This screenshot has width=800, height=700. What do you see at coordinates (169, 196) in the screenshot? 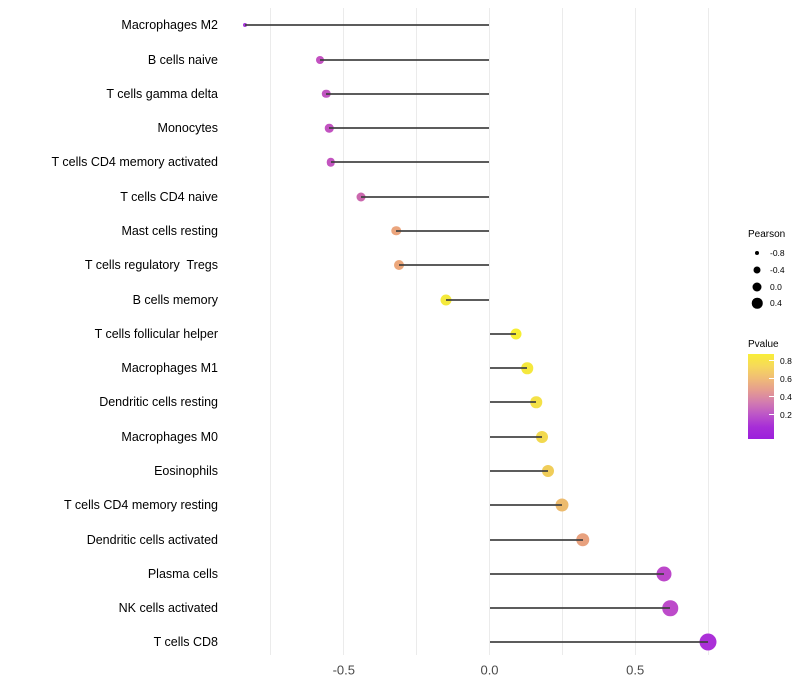
I see `row-label: T cells CD4 naive` at bounding box center [169, 196].